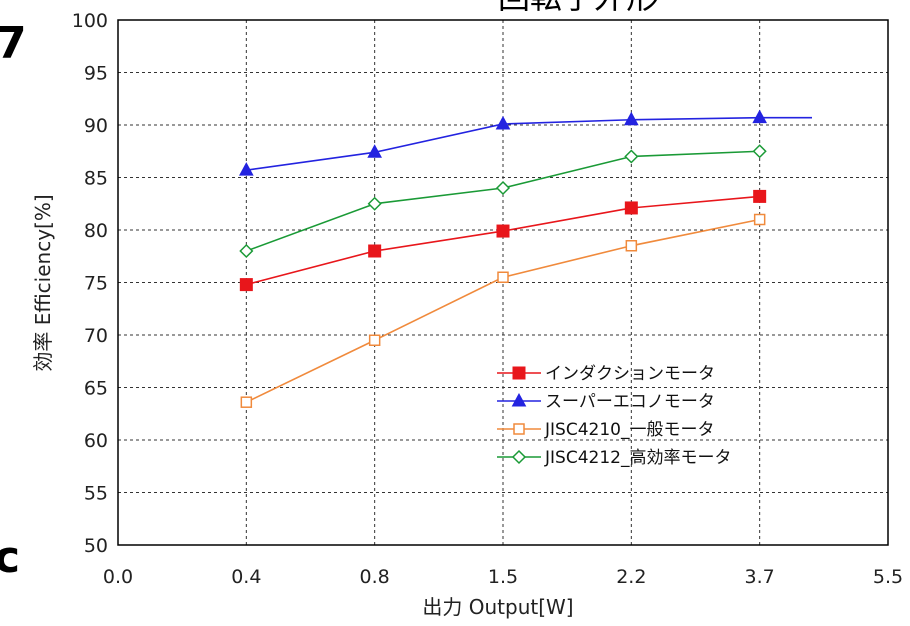  Describe the element at coordinates (96, 441) in the screenshot. I see `y-tick-label: 60` at that location.